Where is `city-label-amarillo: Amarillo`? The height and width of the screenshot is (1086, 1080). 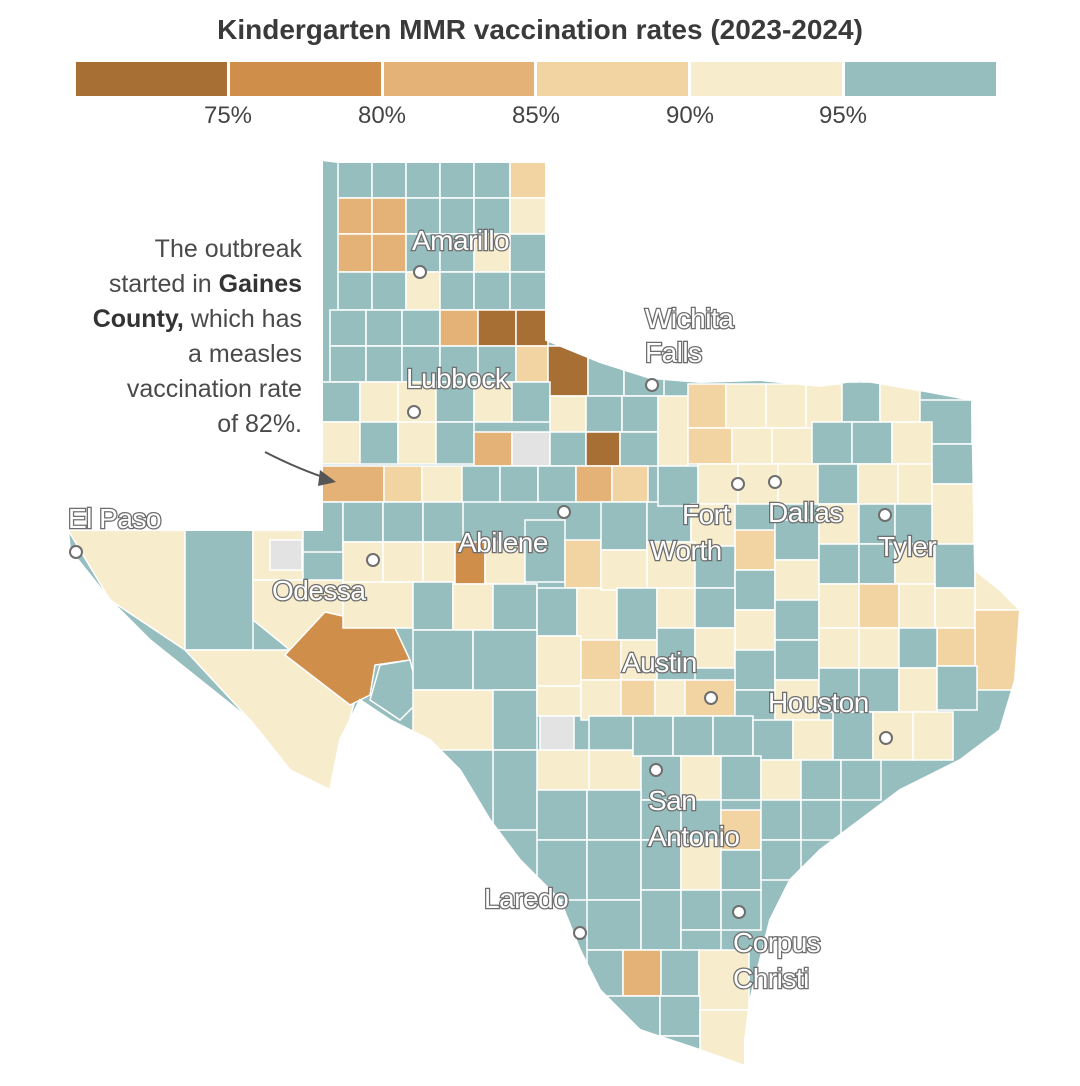 city-label-amarillo: Amarillo is located at coordinates (460, 240).